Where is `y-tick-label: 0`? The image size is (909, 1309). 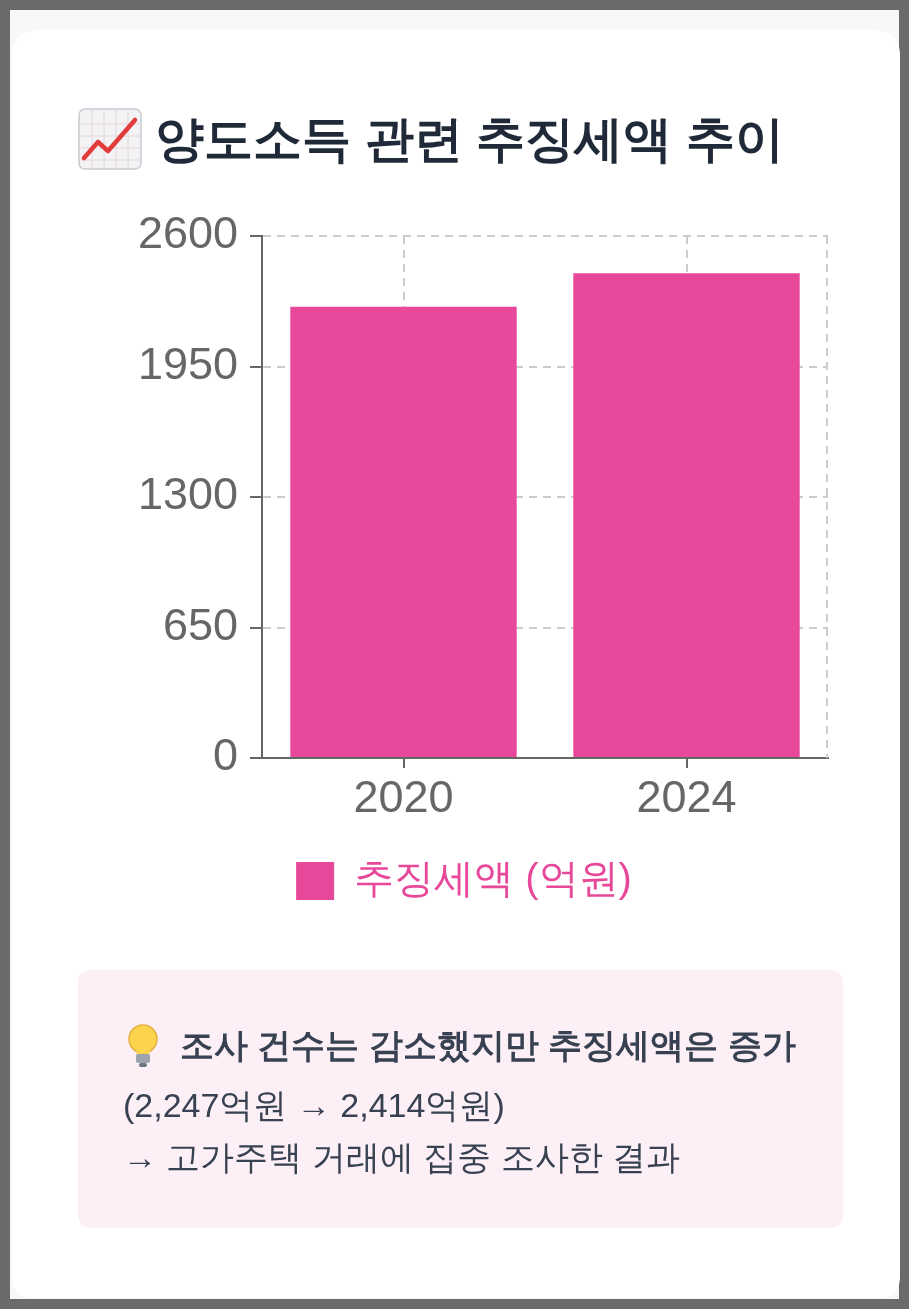
y-tick-label: 0 is located at coordinates (225, 755).